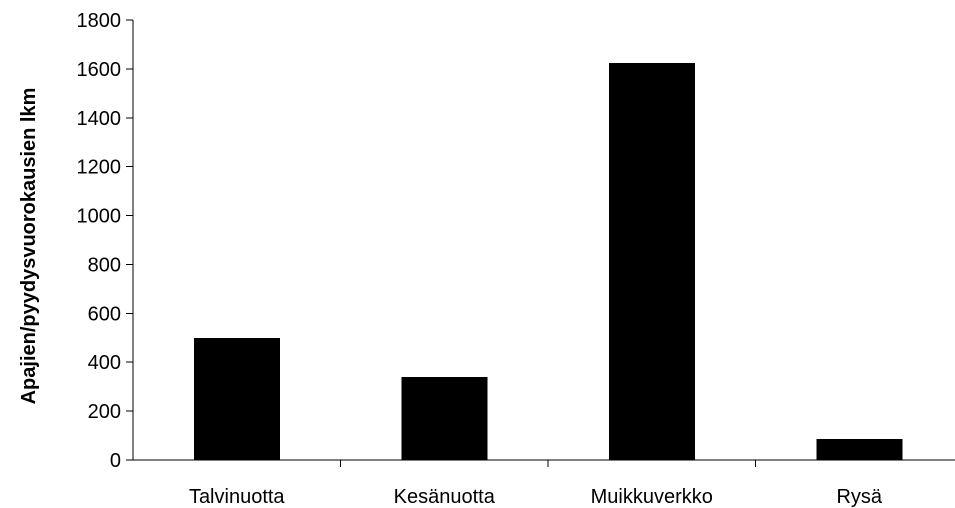  I want to click on x-tick-label: Talvinuotta, so click(237, 497).